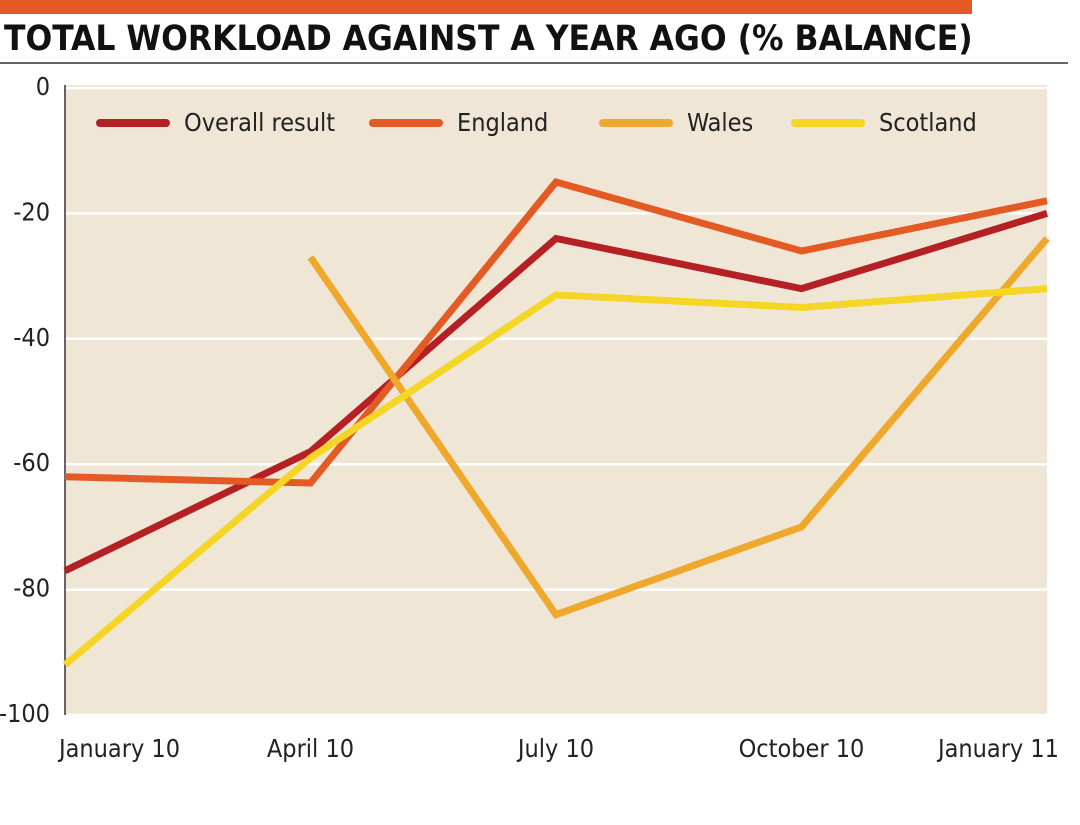  I want to click on y-tick-label: -20, so click(31, 211).